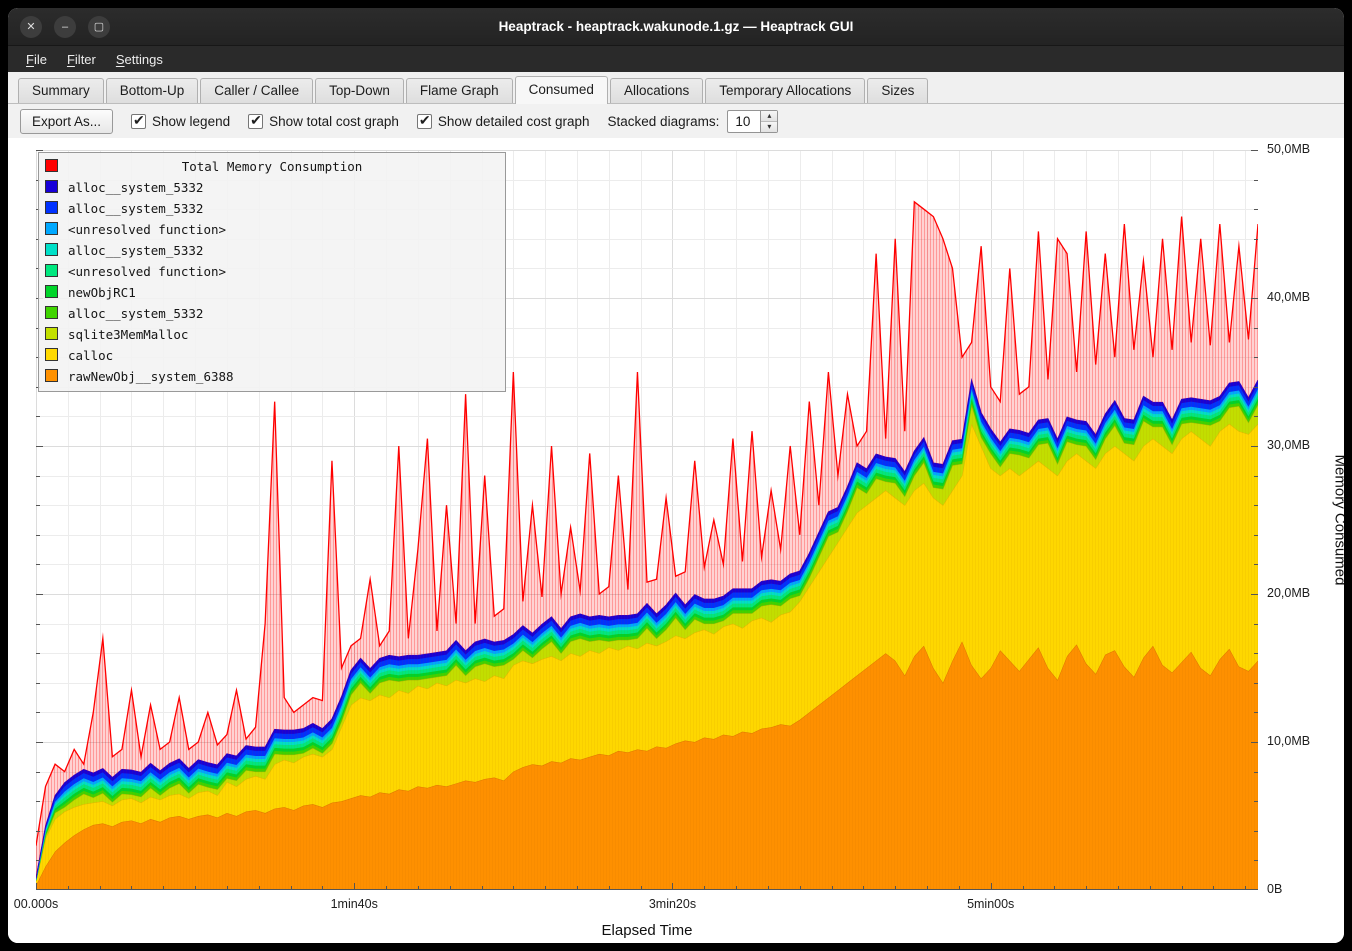 The image size is (1352, 951). What do you see at coordinates (272, 334) in the screenshot?
I see `legend-item: sqlite3MemMalloc` at bounding box center [272, 334].